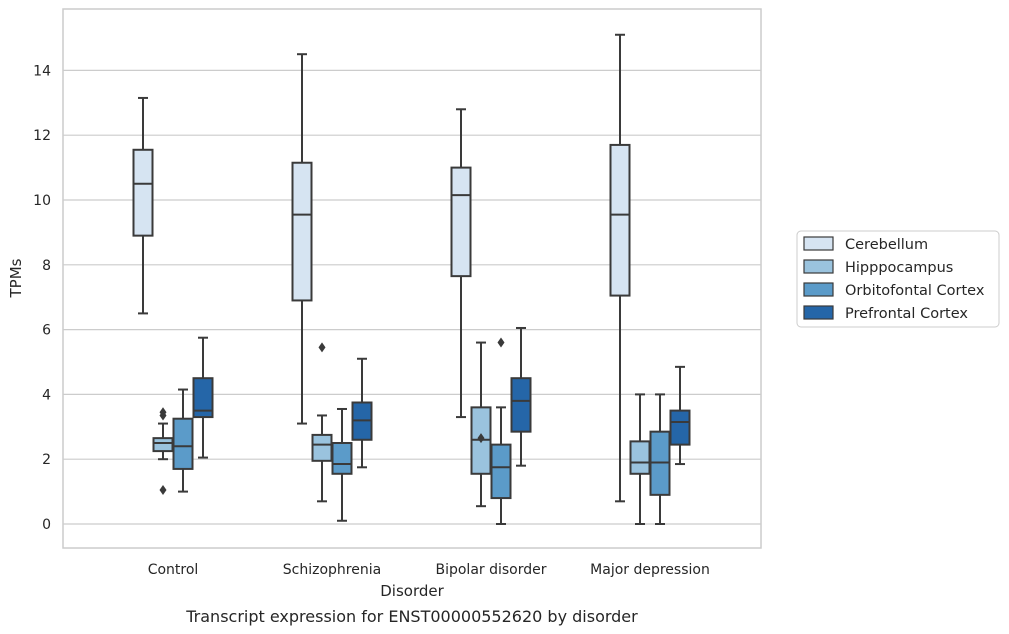  Describe the element at coordinates (42, 71) in the screenshot. I see `y-tick-label: 14` at that location.